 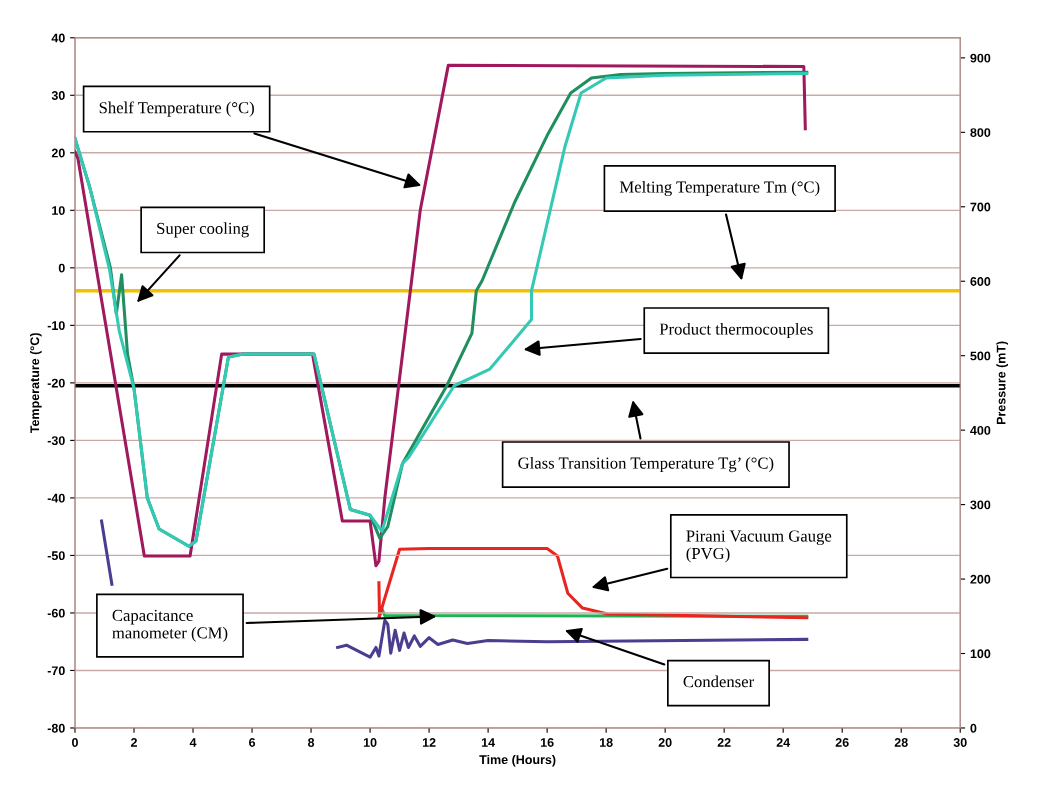 What do you see at coordinates (980, 207) in the screenshot?
I see `y2-tick-label: 700` at bounding box center [980, 207].